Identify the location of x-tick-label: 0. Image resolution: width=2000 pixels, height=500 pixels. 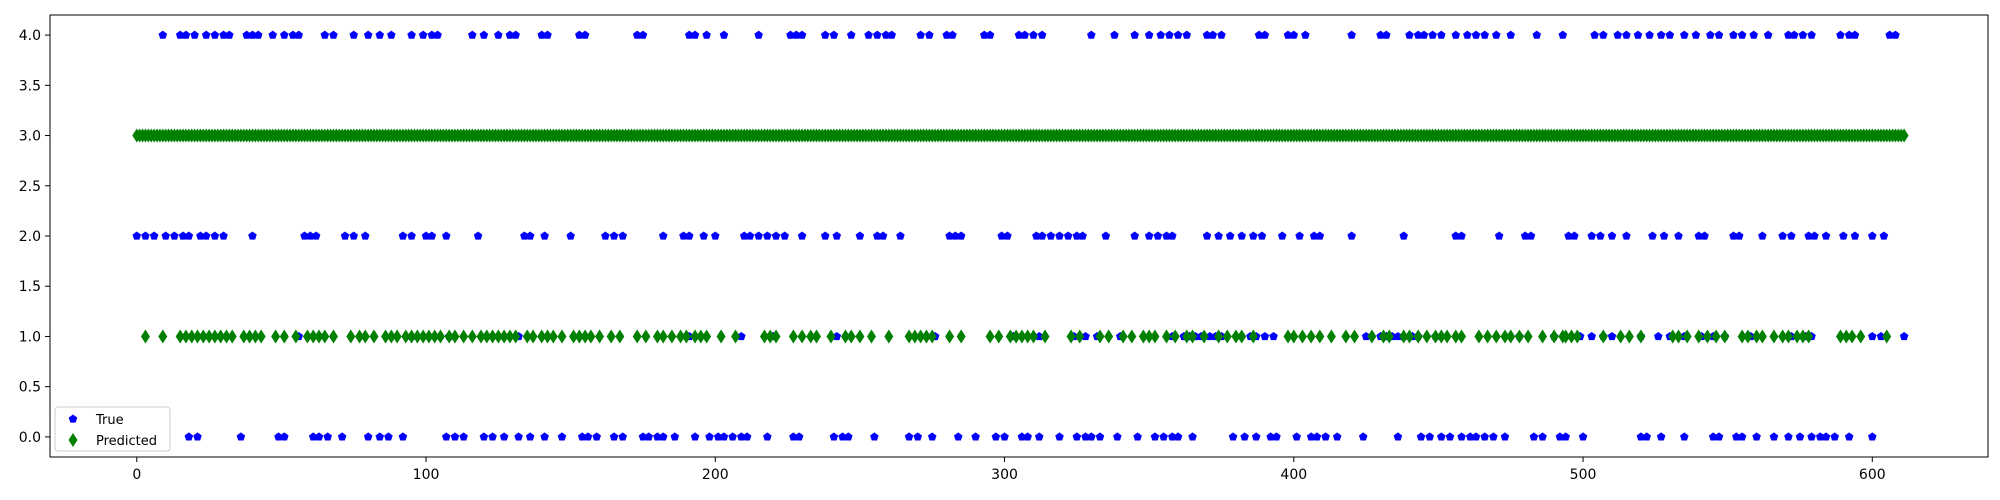
(136, 475).